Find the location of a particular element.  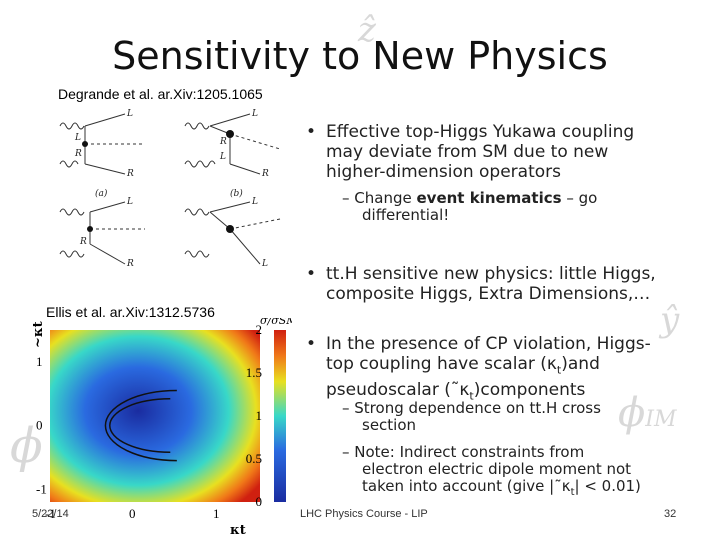

watermark-phi-left-icon: ϕ is located at coordinates (26, 446).